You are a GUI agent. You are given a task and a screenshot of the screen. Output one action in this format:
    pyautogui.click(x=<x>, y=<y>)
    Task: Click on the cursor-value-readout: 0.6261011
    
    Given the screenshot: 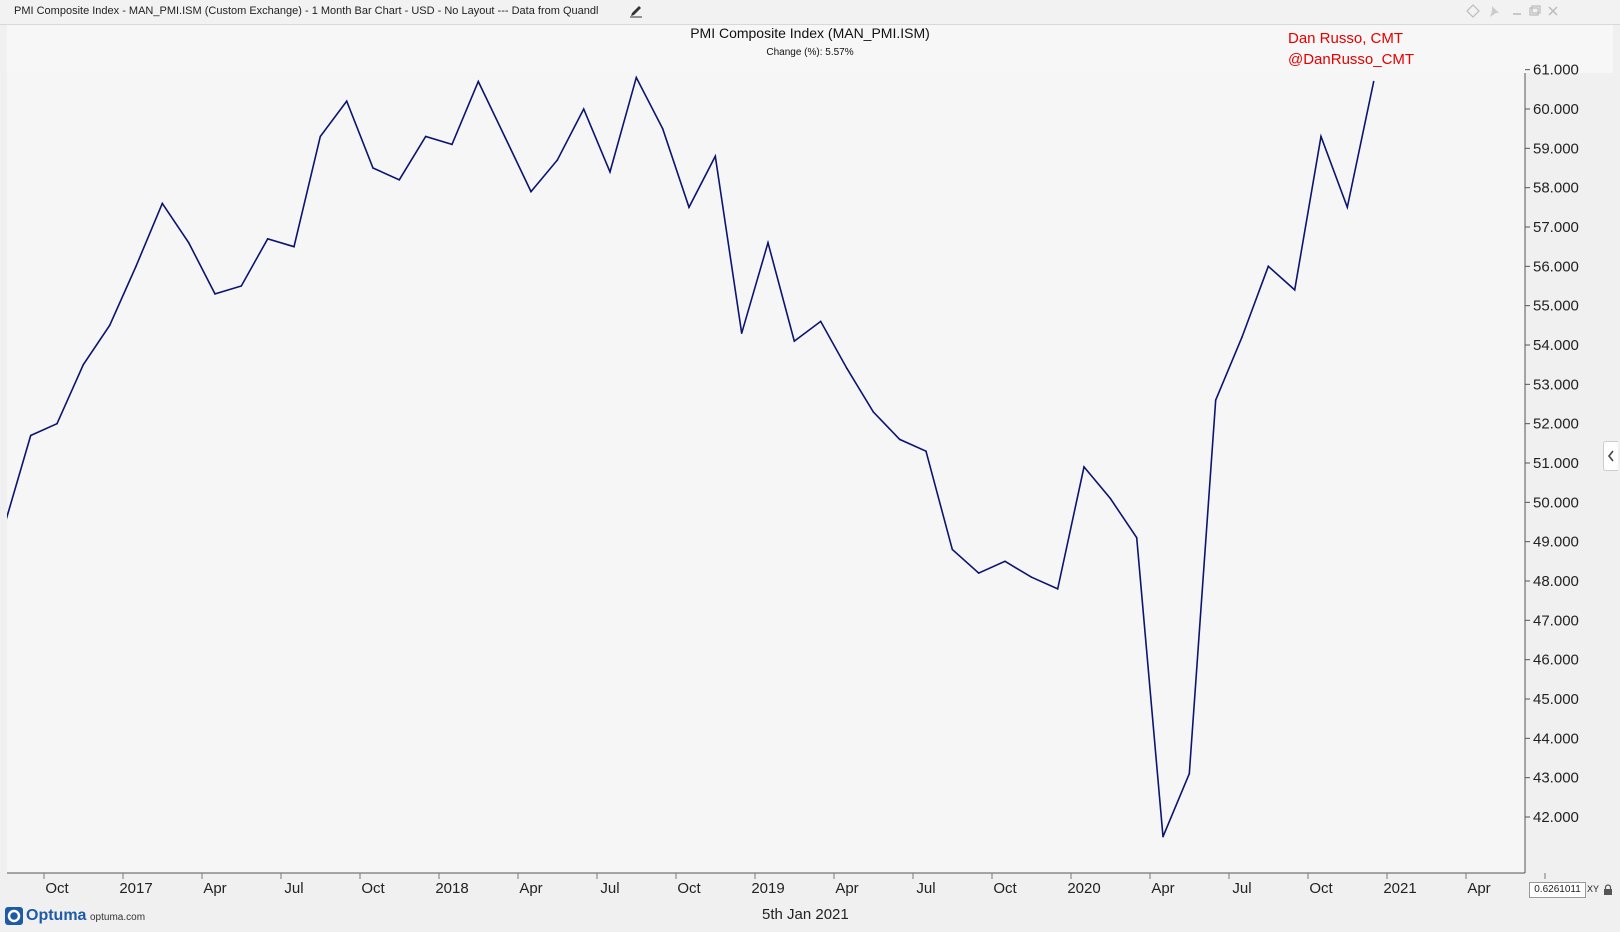 What is the action you would take?
    pyautogui.click(x=1557, y=890)
    